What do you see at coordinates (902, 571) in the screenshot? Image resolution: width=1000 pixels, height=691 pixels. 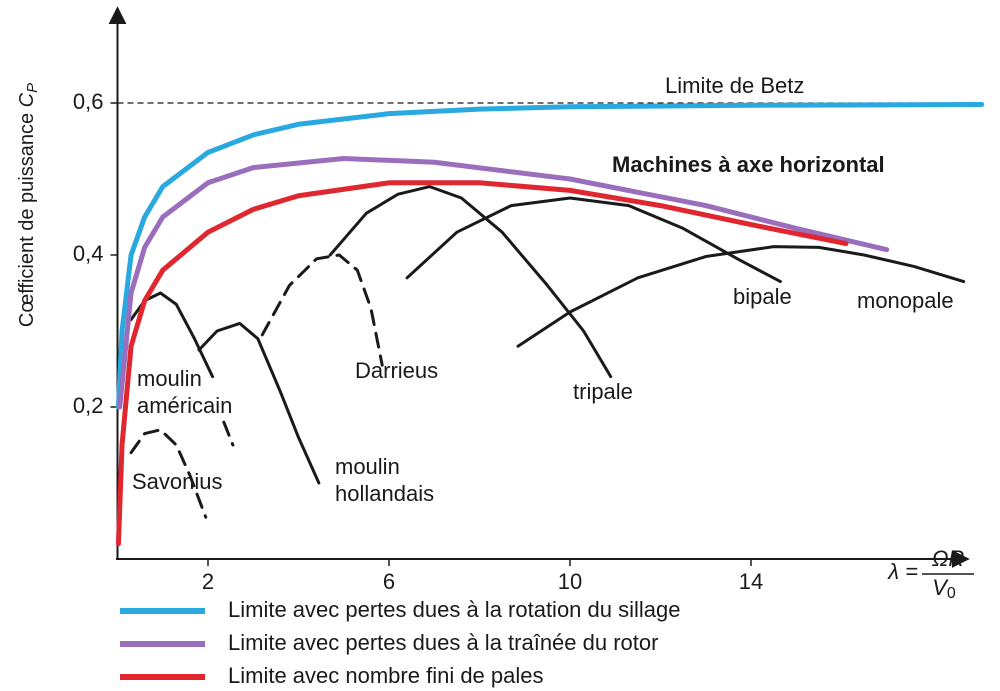 I see `x-label-lhs: λ =` at bounding box center [902, 571].